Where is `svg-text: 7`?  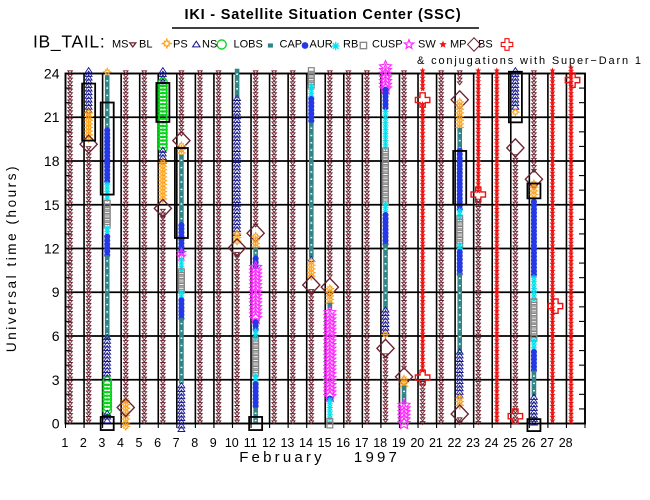 svg-text: 7 is located at coordinates (176, 443).